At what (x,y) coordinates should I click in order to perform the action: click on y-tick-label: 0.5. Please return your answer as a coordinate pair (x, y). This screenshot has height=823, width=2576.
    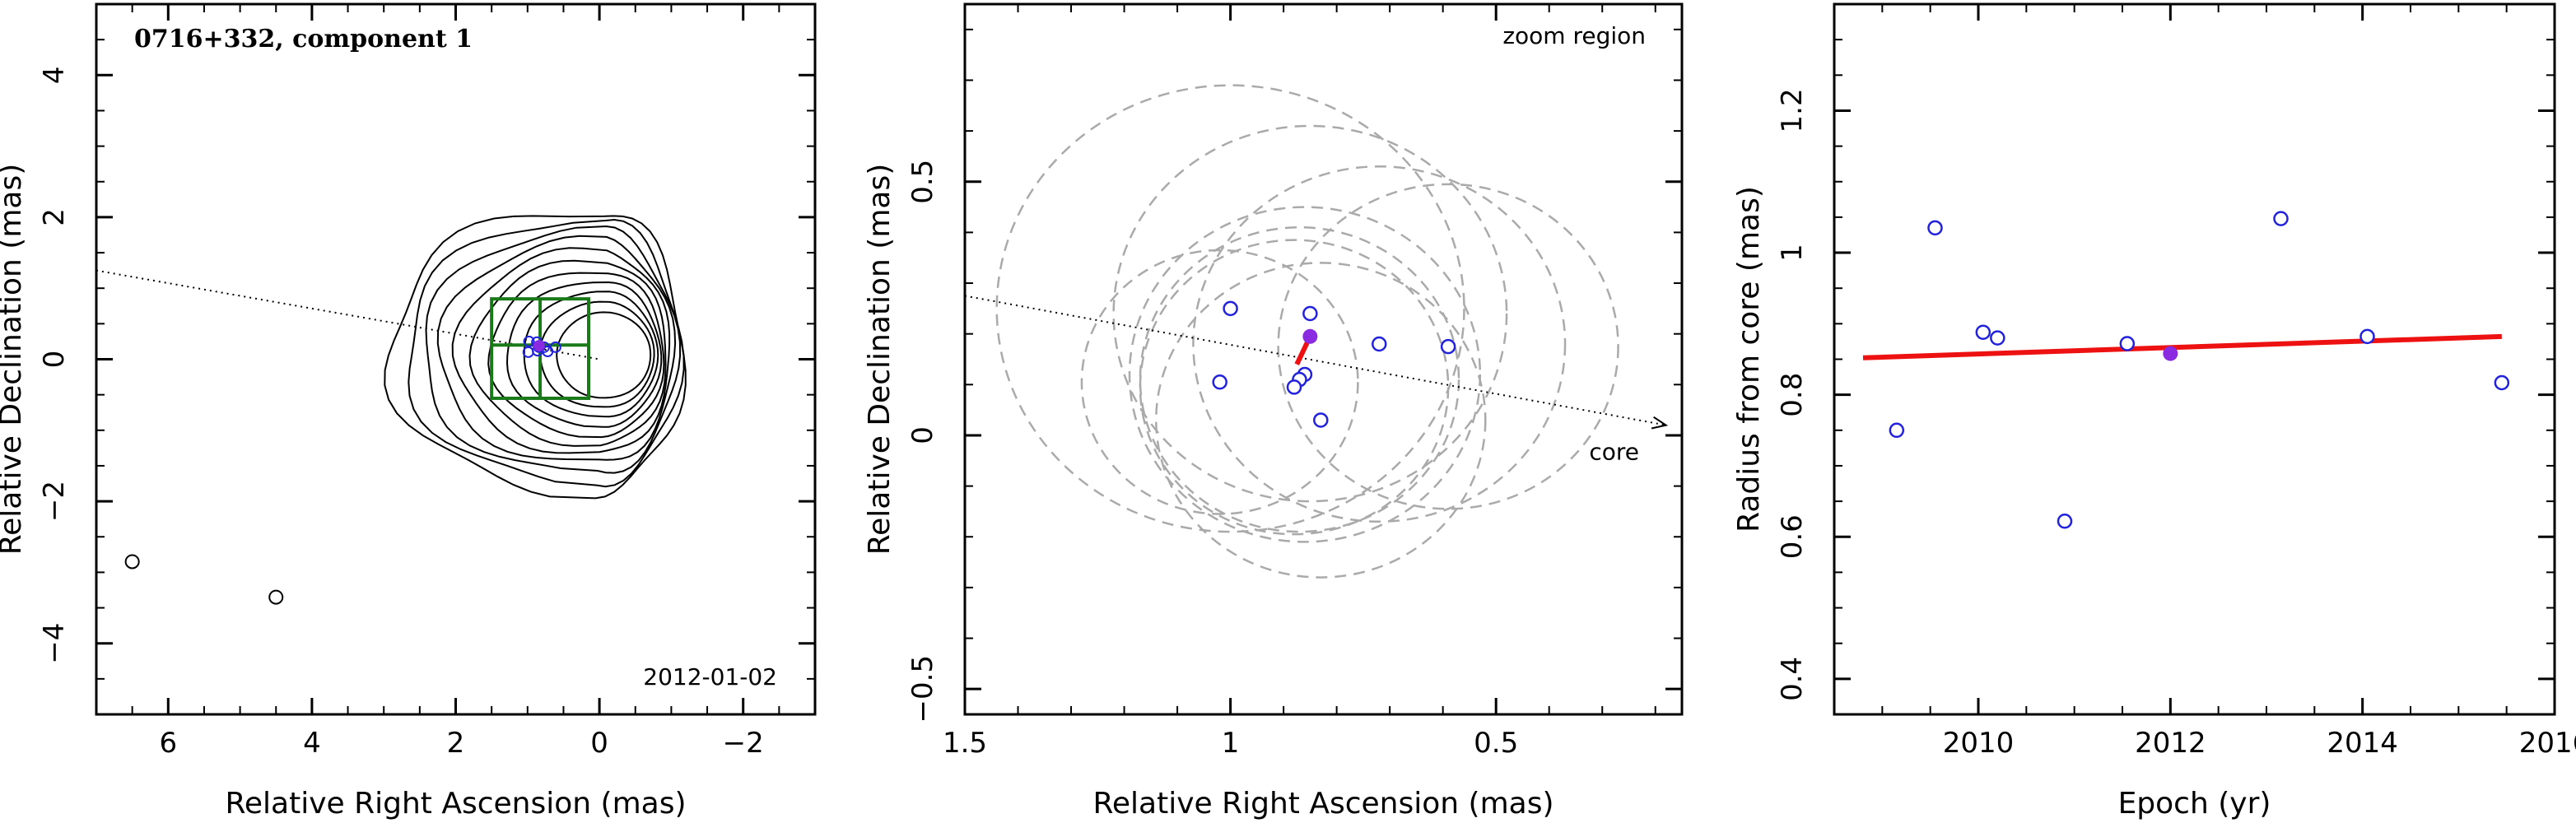
    Looking at the image, I should click on (922, 182).